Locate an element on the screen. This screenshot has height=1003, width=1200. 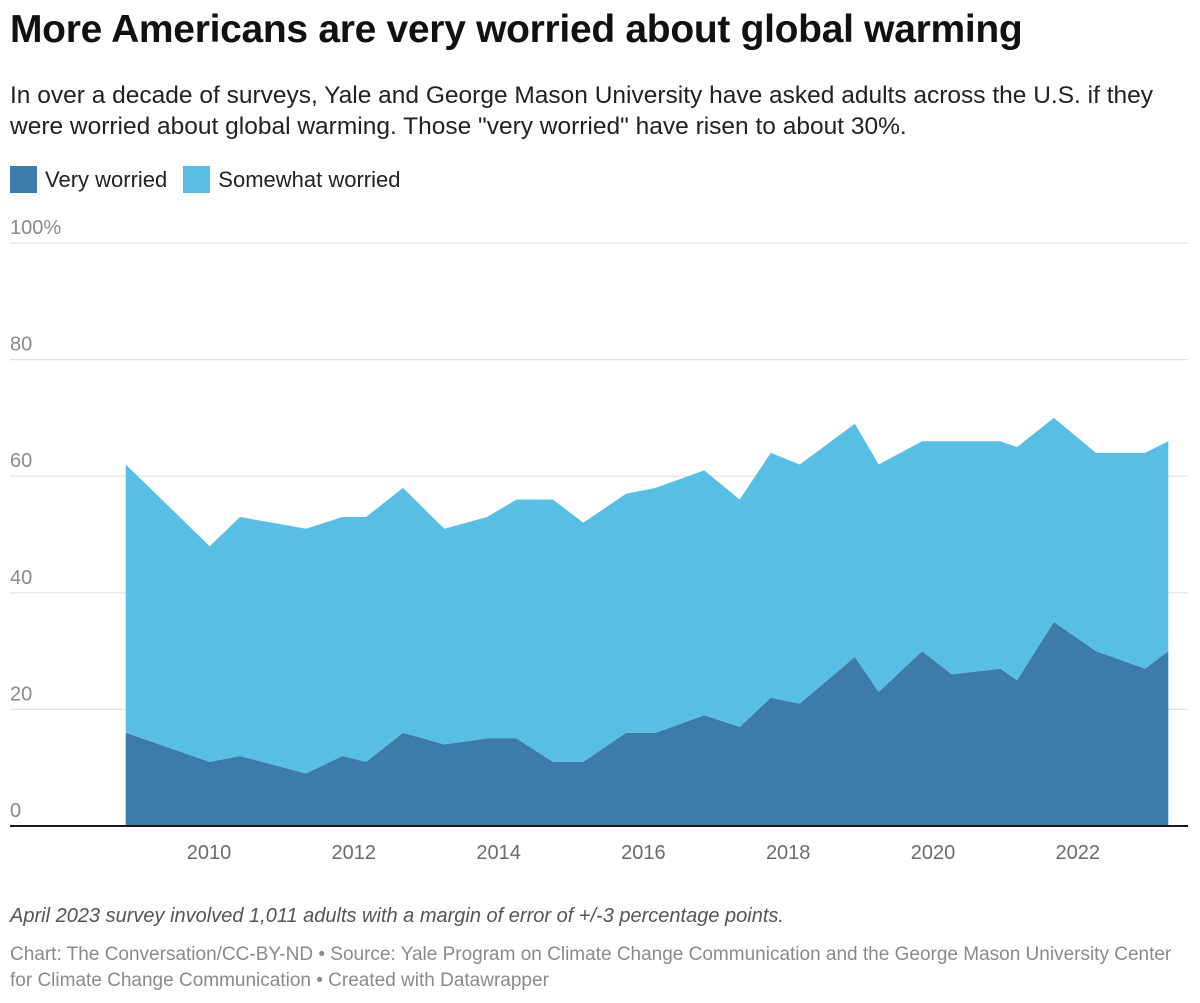
y-tick-label: 100% is located at coordinates (35, 228).